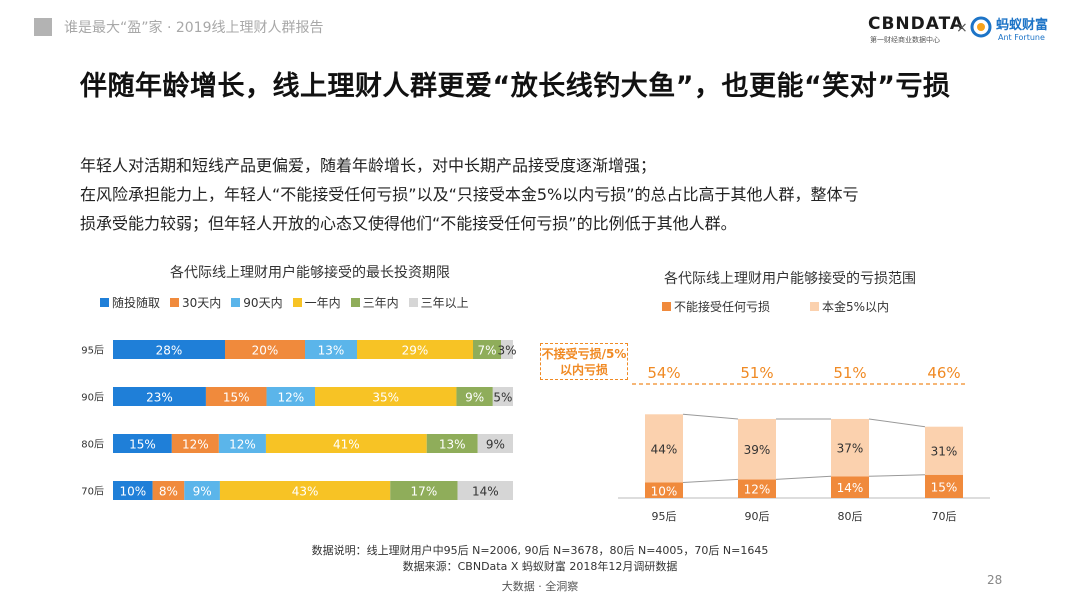 The height and width of the screenshot is (606, 1080). I want to click on term-bar-label: 7%, so click(486, 351).